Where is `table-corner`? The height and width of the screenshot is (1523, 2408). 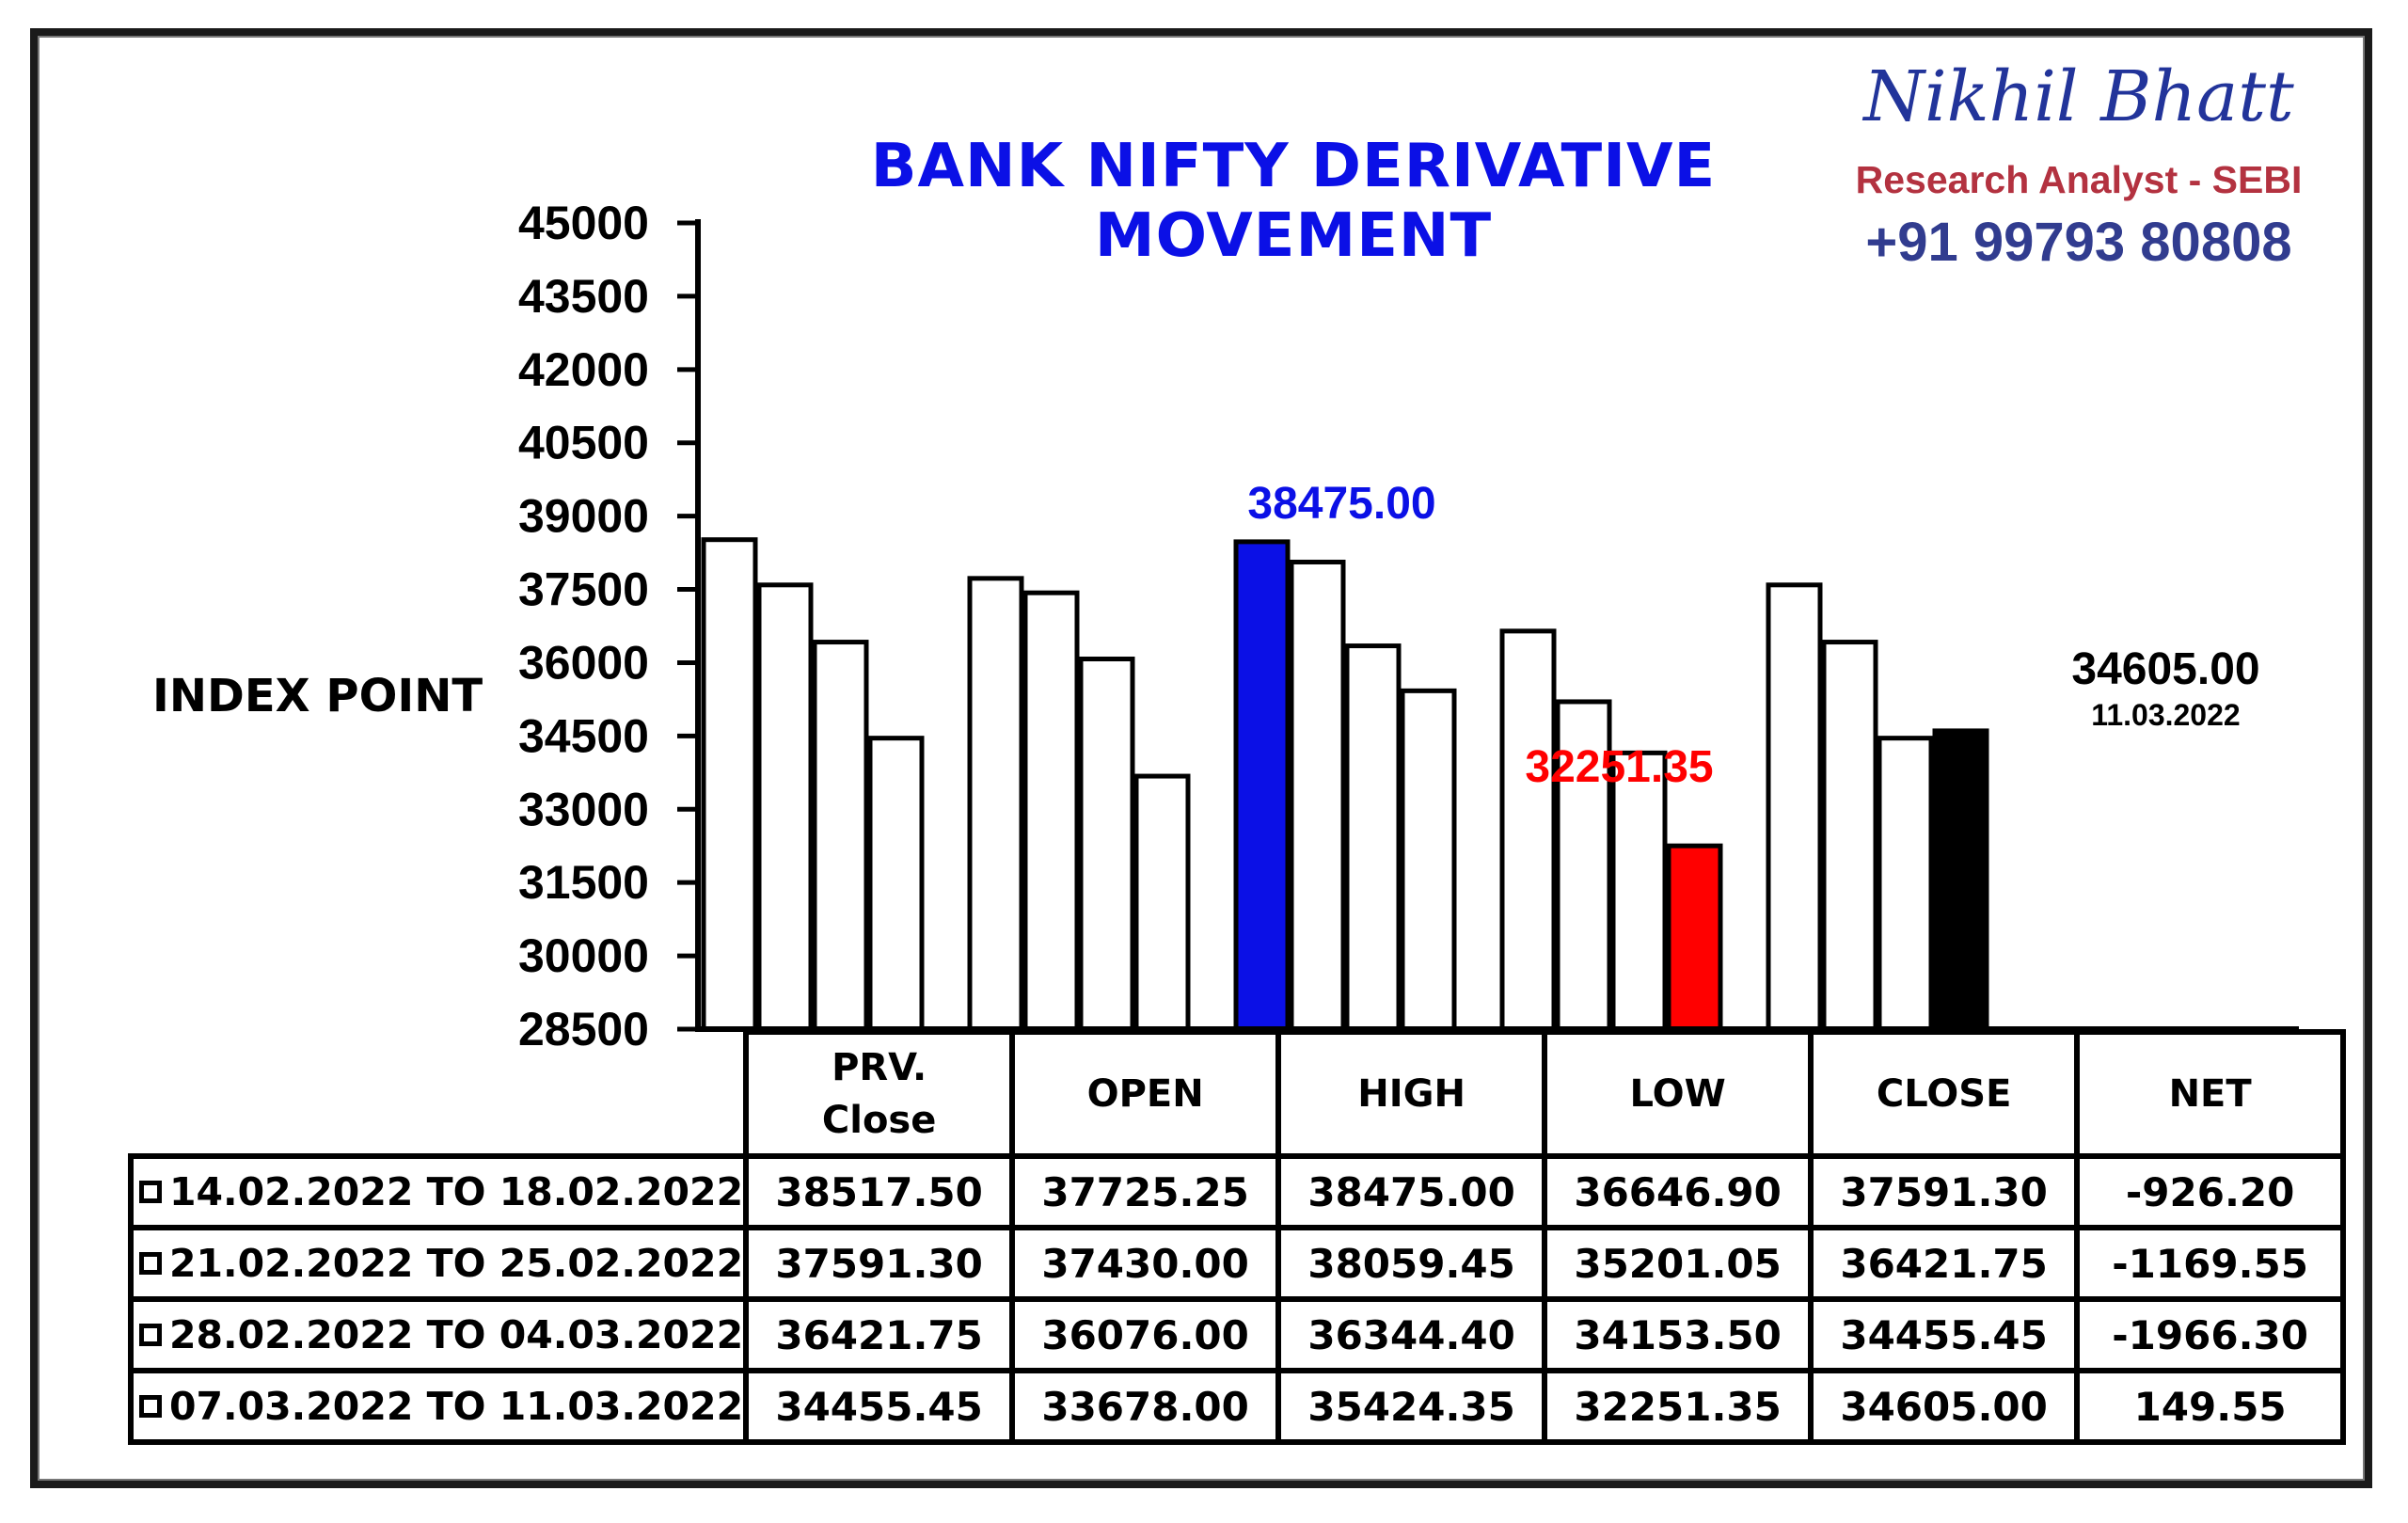 table-corner is located at coordinates (441, 1095).